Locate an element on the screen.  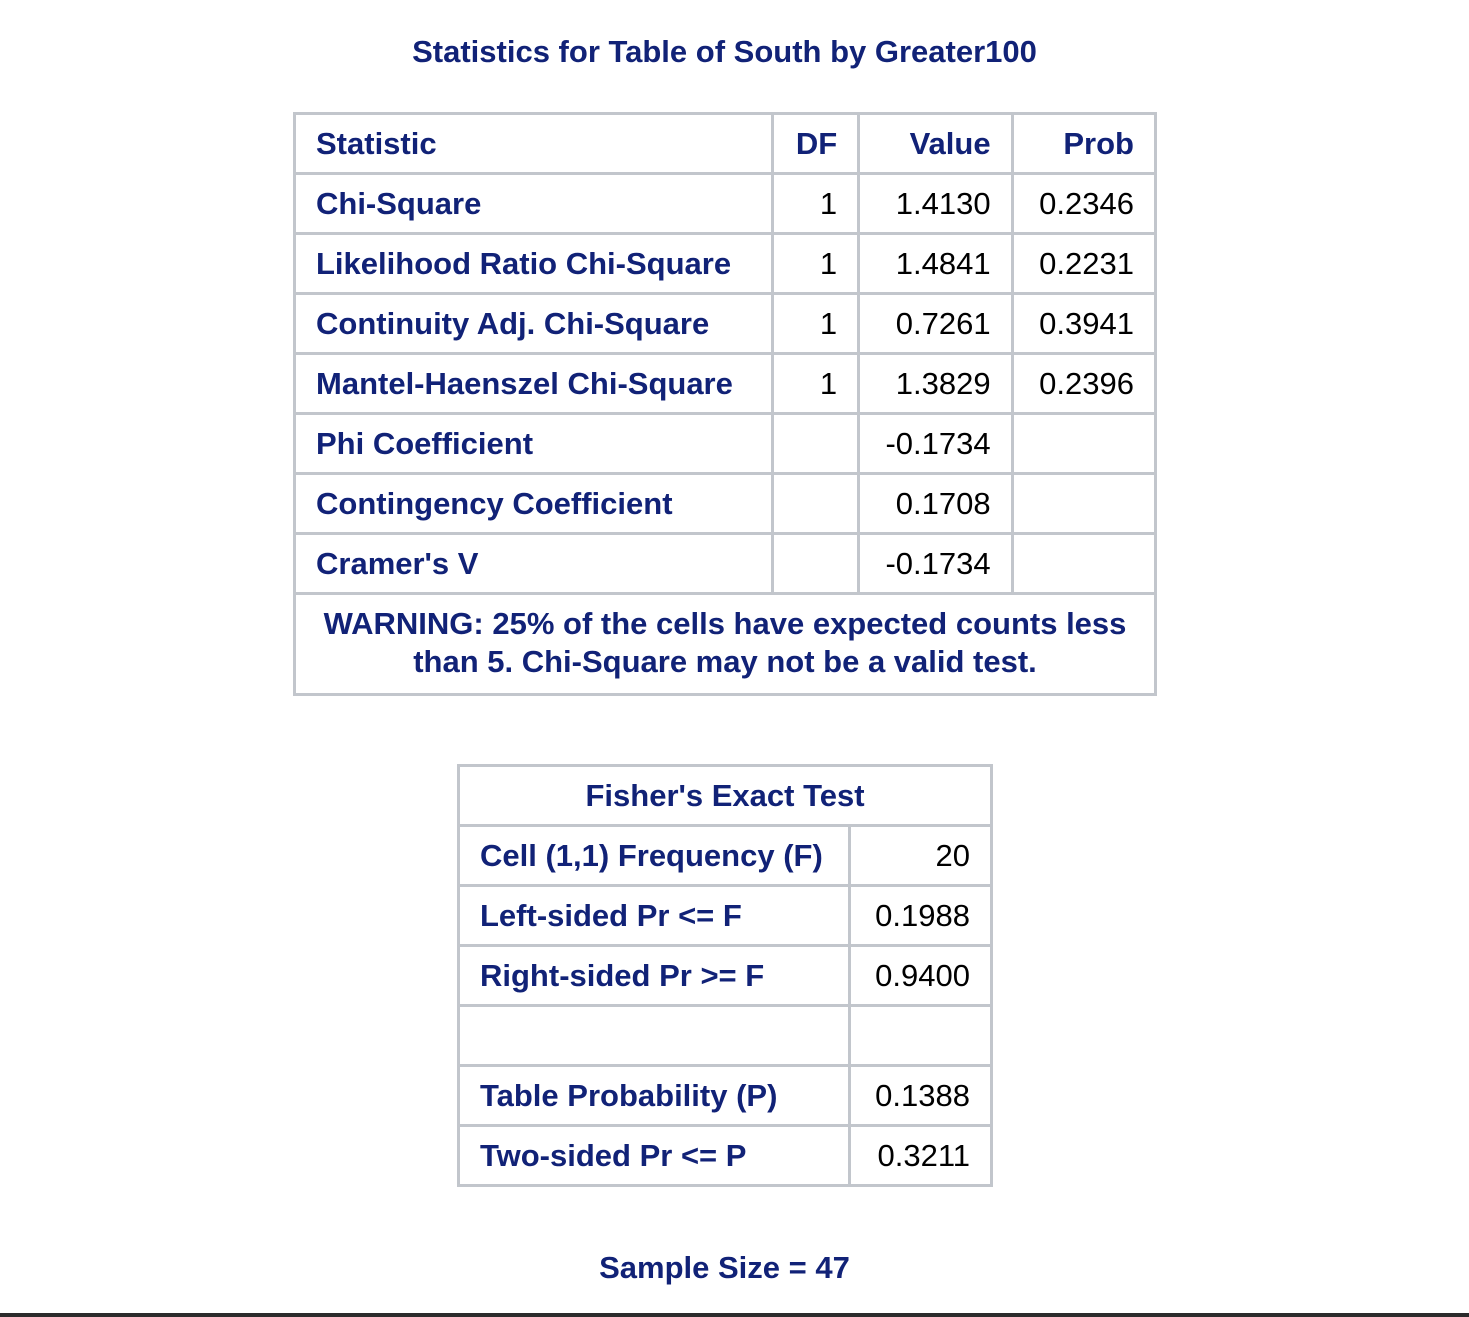
table-caption-row: Fisher's Exact Test is located at coordinates (725, 795).